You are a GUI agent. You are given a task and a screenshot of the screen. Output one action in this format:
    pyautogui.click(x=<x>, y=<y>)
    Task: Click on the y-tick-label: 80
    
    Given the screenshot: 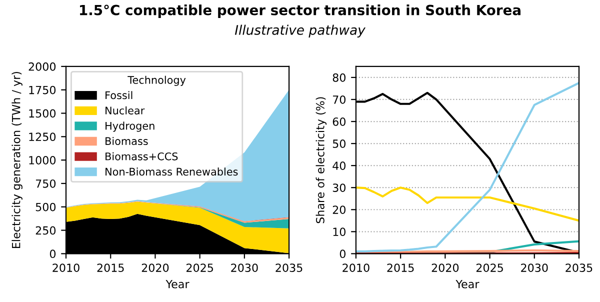 What is the action you would take?
    pyautogui.click(x=339, y=77)
    